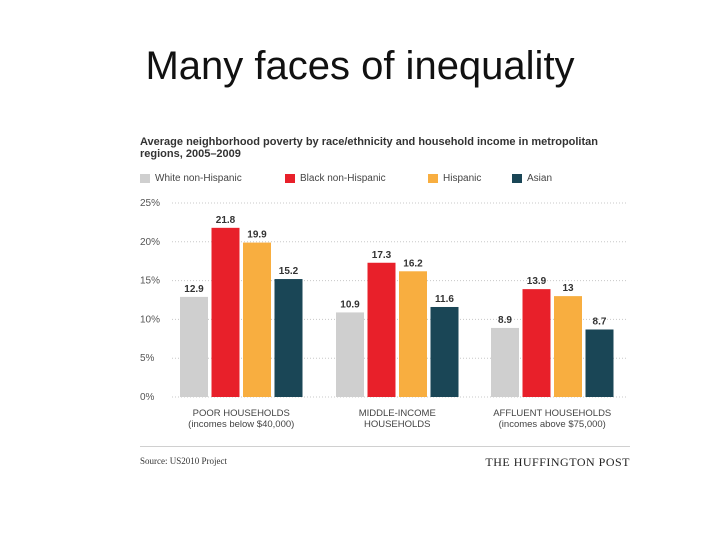  What do you see at coordinates (198, 178) in the screenshot?
I see `legend-label: White non-Hispanic` at bounding box center [198, 178].